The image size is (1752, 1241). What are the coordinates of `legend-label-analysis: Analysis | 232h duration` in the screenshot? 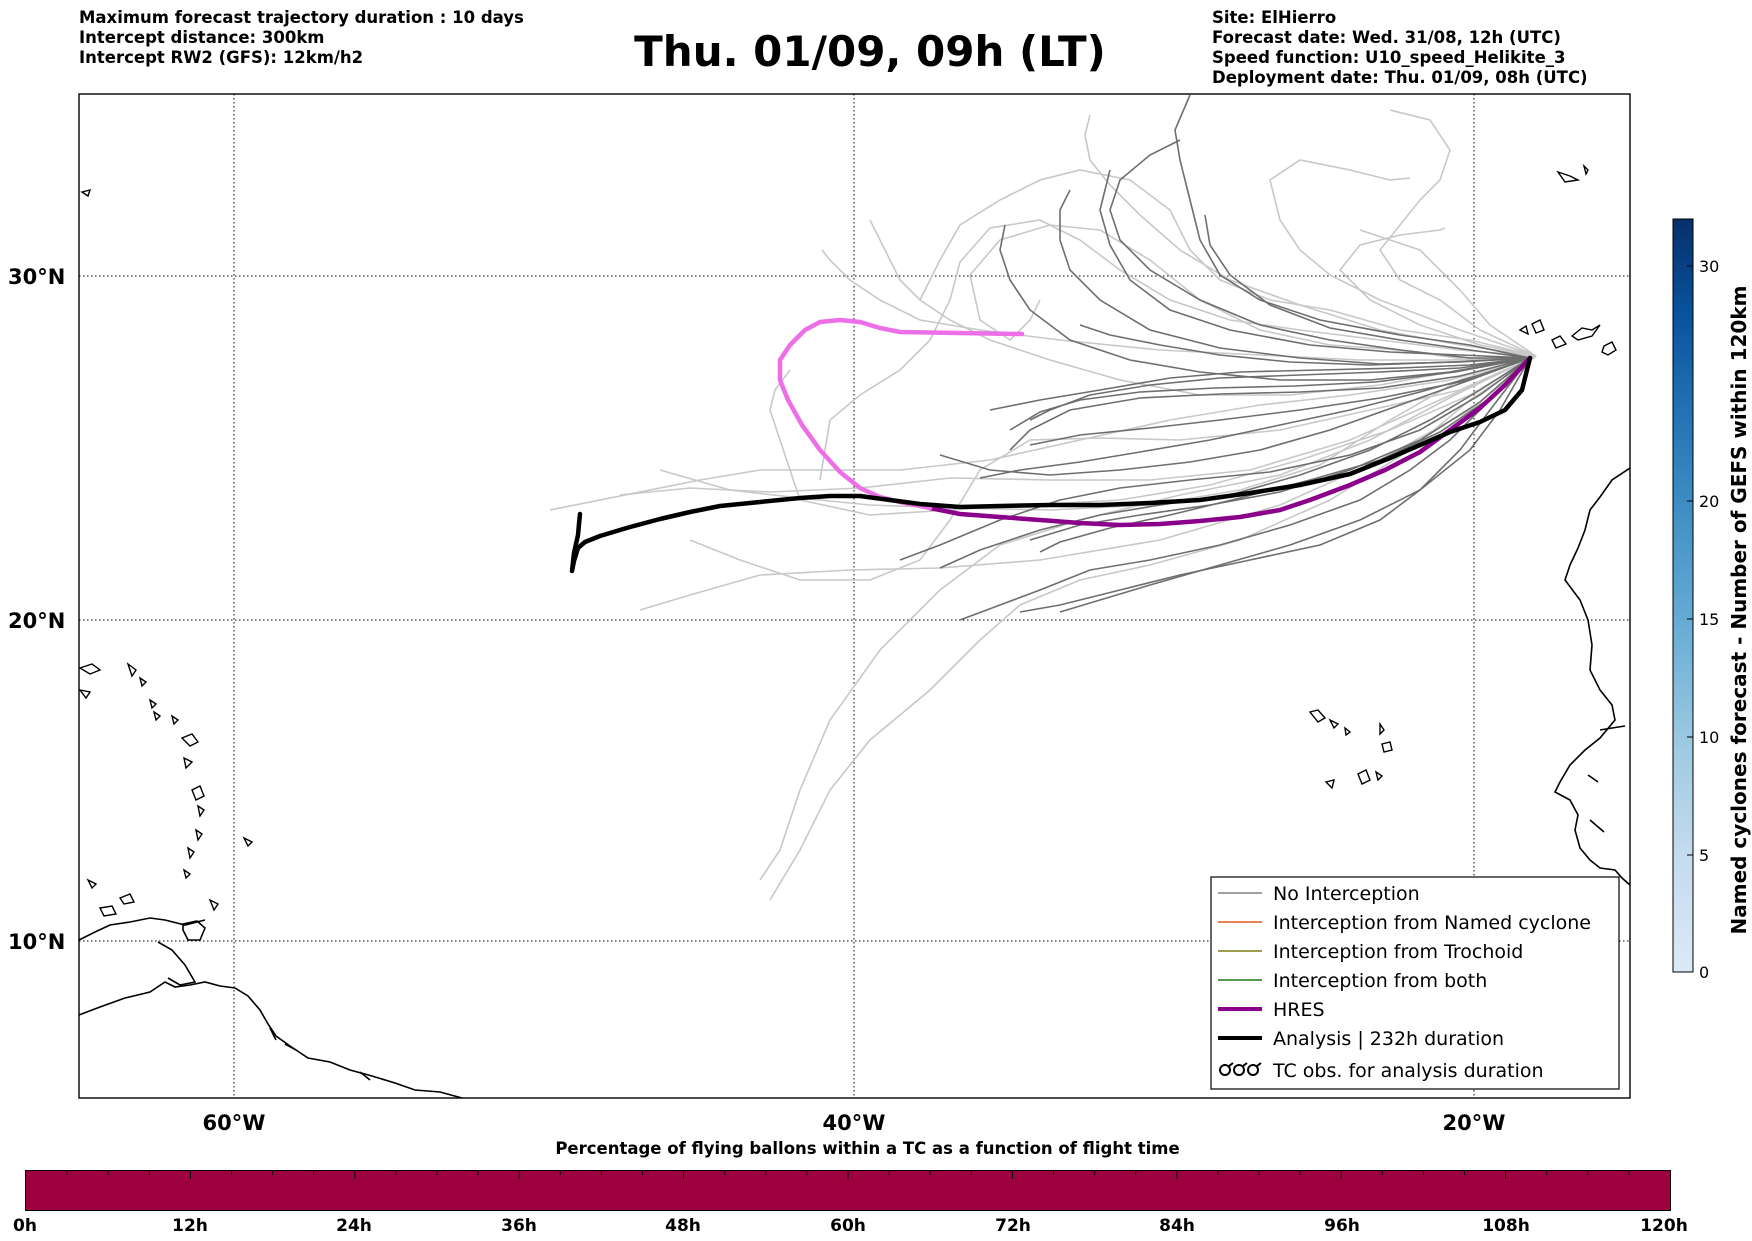 It's located at (1388, 1039).